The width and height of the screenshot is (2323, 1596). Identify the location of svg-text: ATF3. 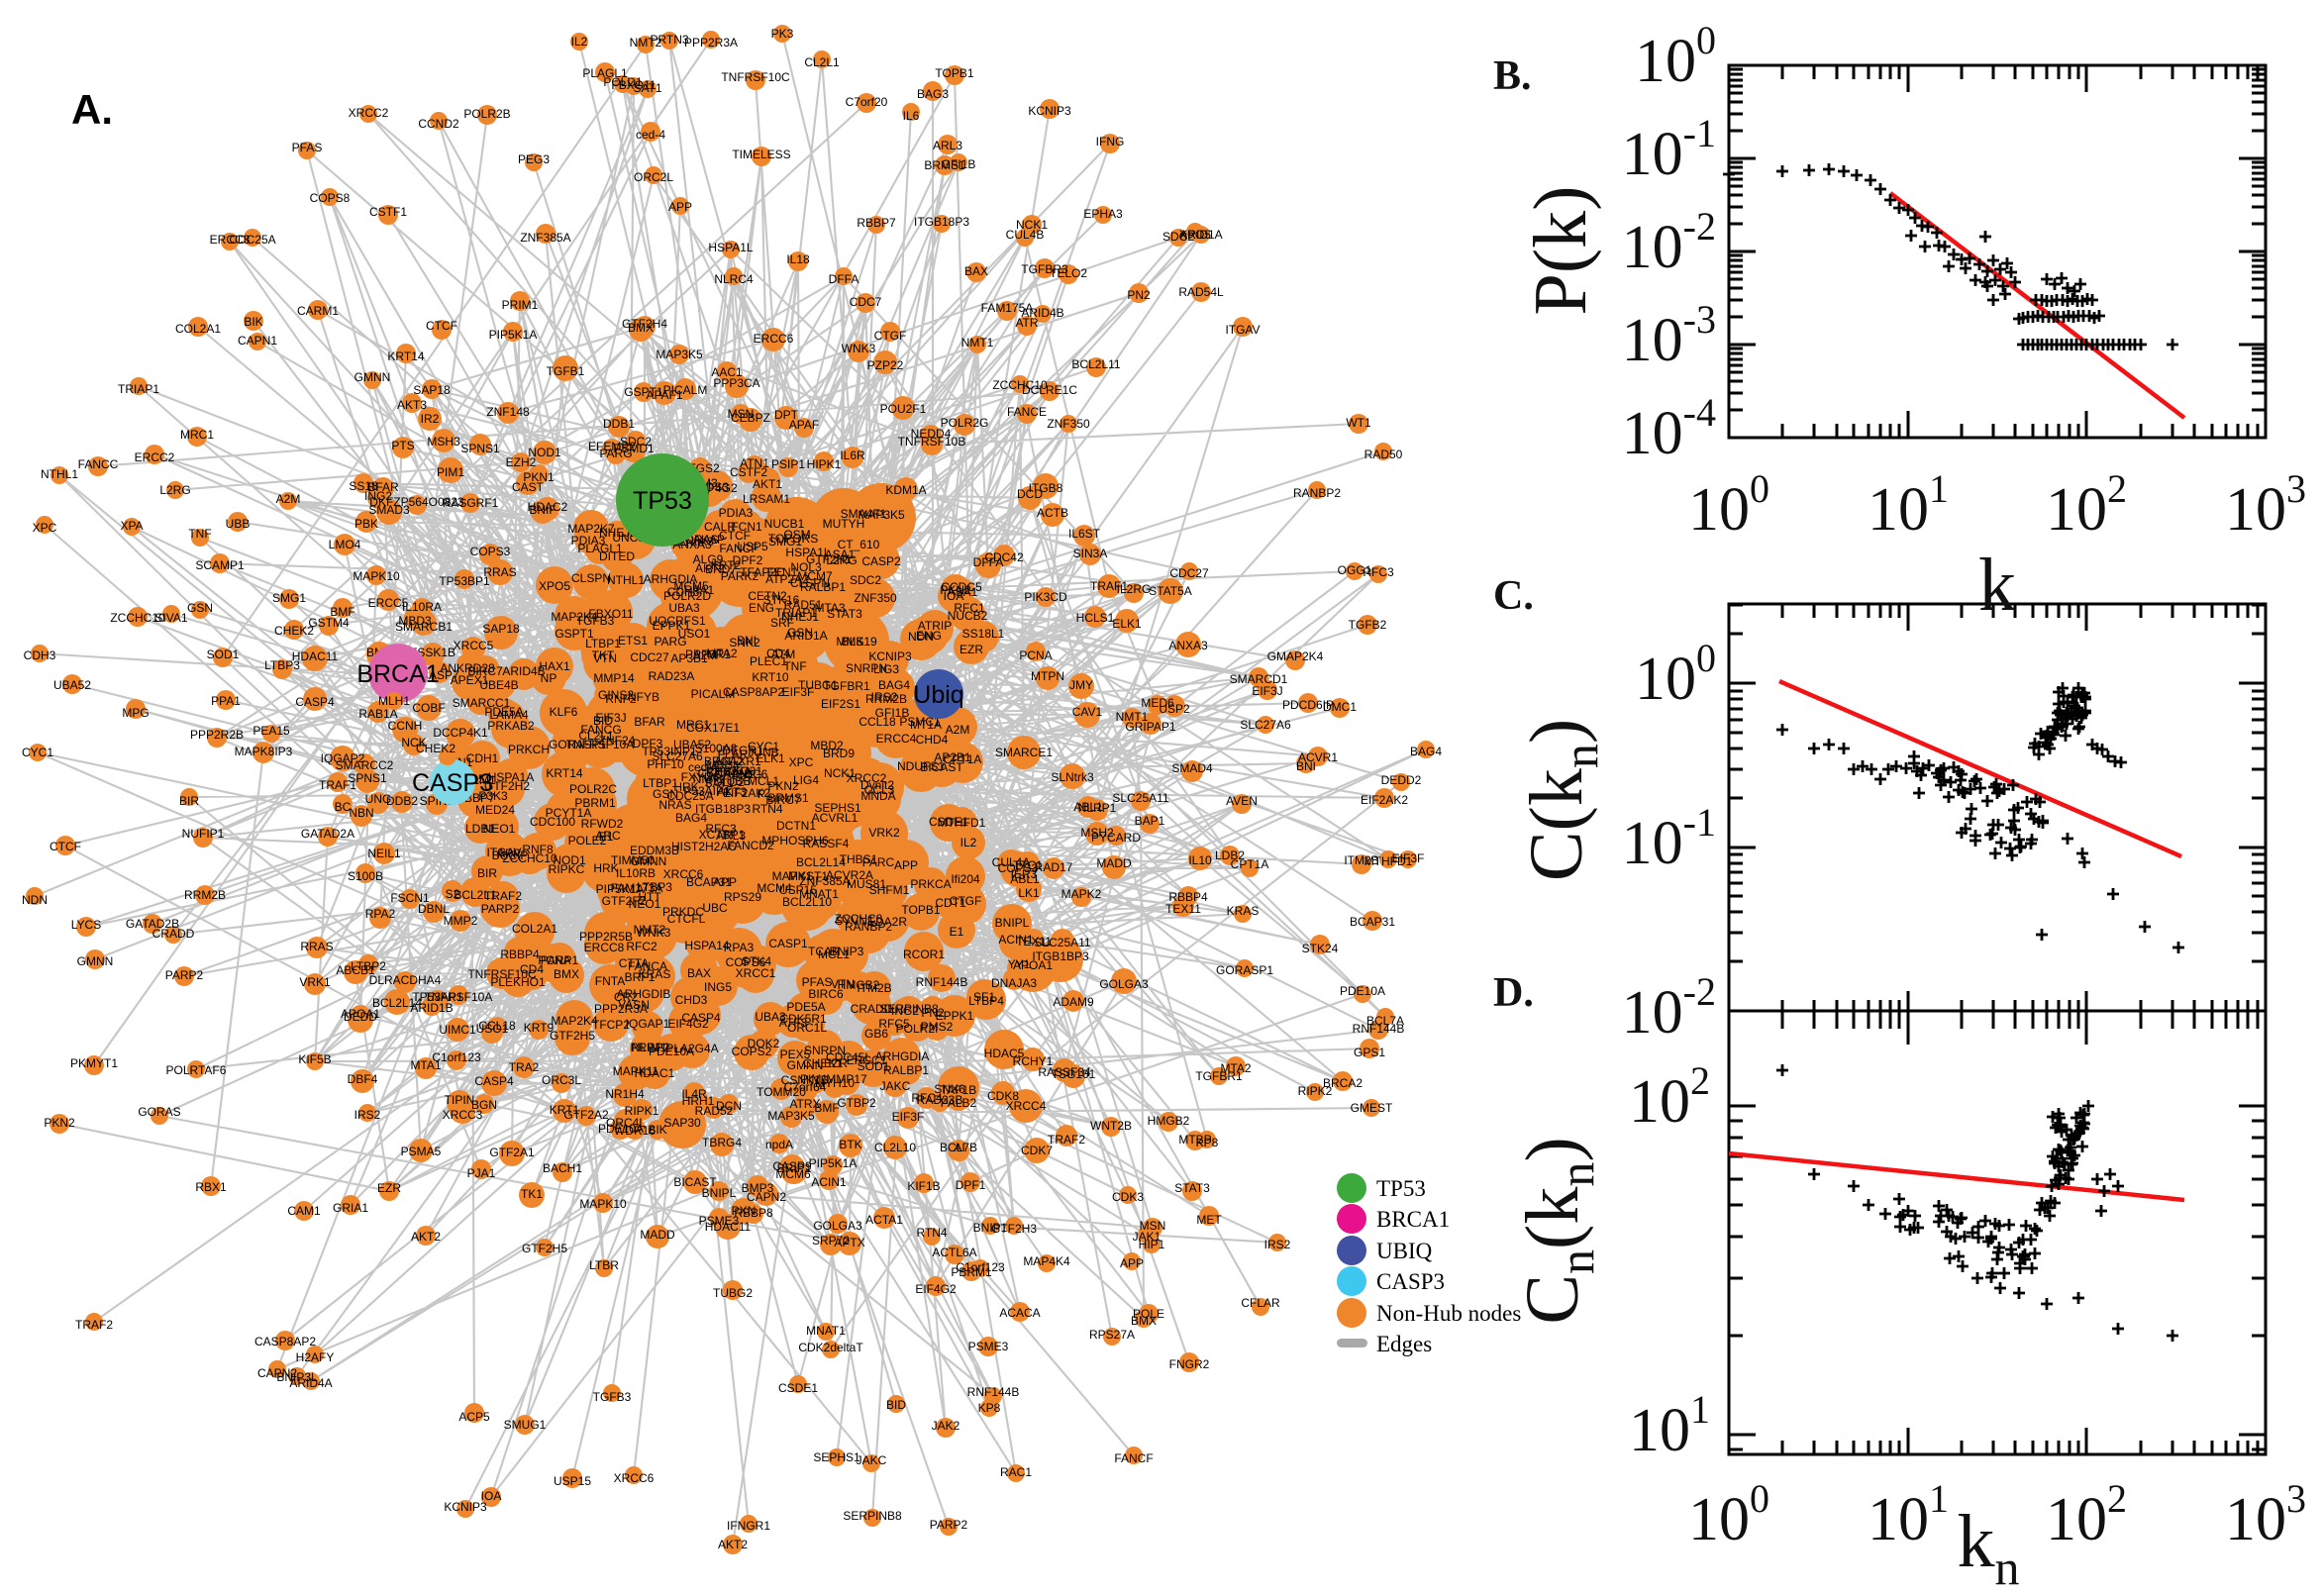
(794, 1023).